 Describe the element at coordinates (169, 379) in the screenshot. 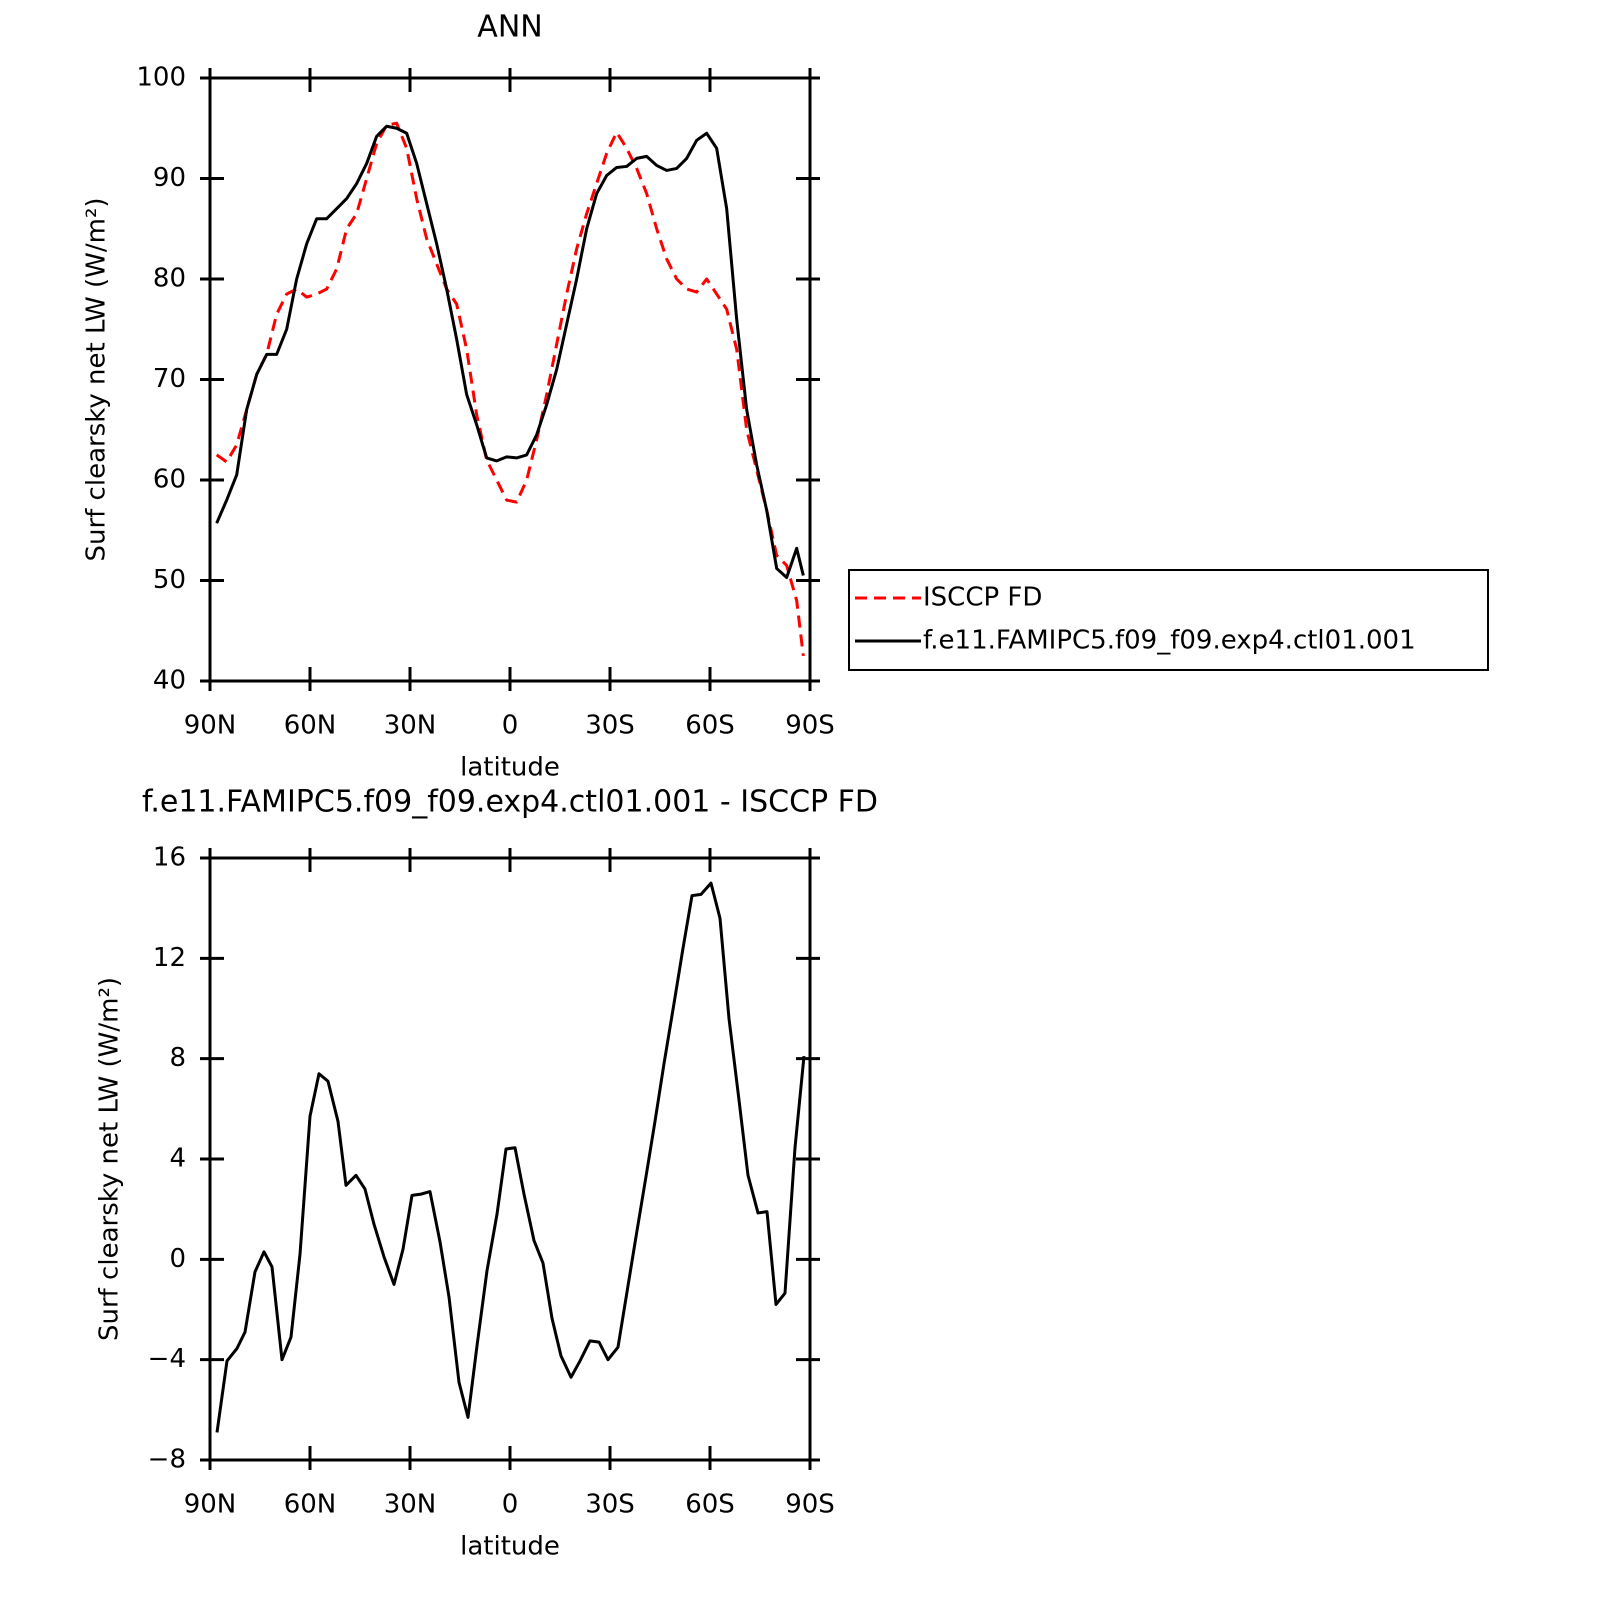

I see `y-tick-label: 70` at that location.